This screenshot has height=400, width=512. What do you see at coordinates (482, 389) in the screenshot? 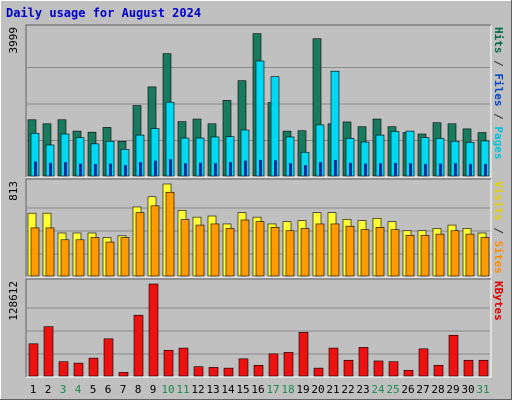
I see `x-tick-label-day-31: 31` at bounding box center [482, 389].